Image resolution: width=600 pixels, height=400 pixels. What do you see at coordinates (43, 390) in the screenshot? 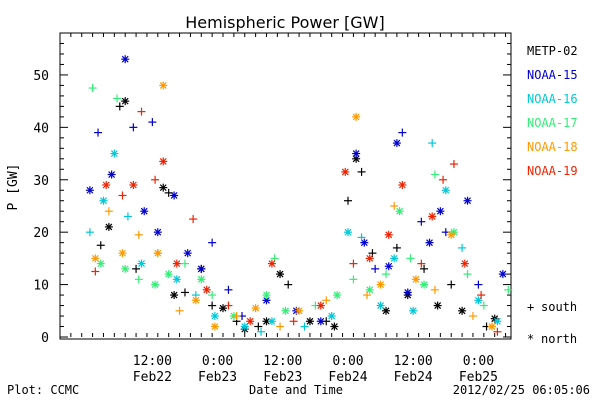
I see `plot-credit: Plot: CCMC` at bounding box center [43, 390].